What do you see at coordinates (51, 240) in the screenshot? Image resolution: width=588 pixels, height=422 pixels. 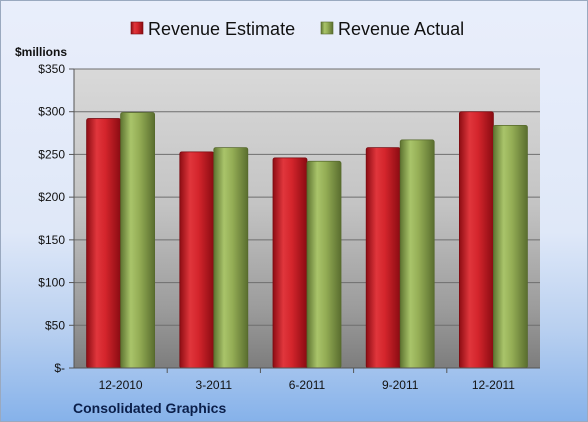 I see `y-tick-label: $150` at bounding box center [51, 240].